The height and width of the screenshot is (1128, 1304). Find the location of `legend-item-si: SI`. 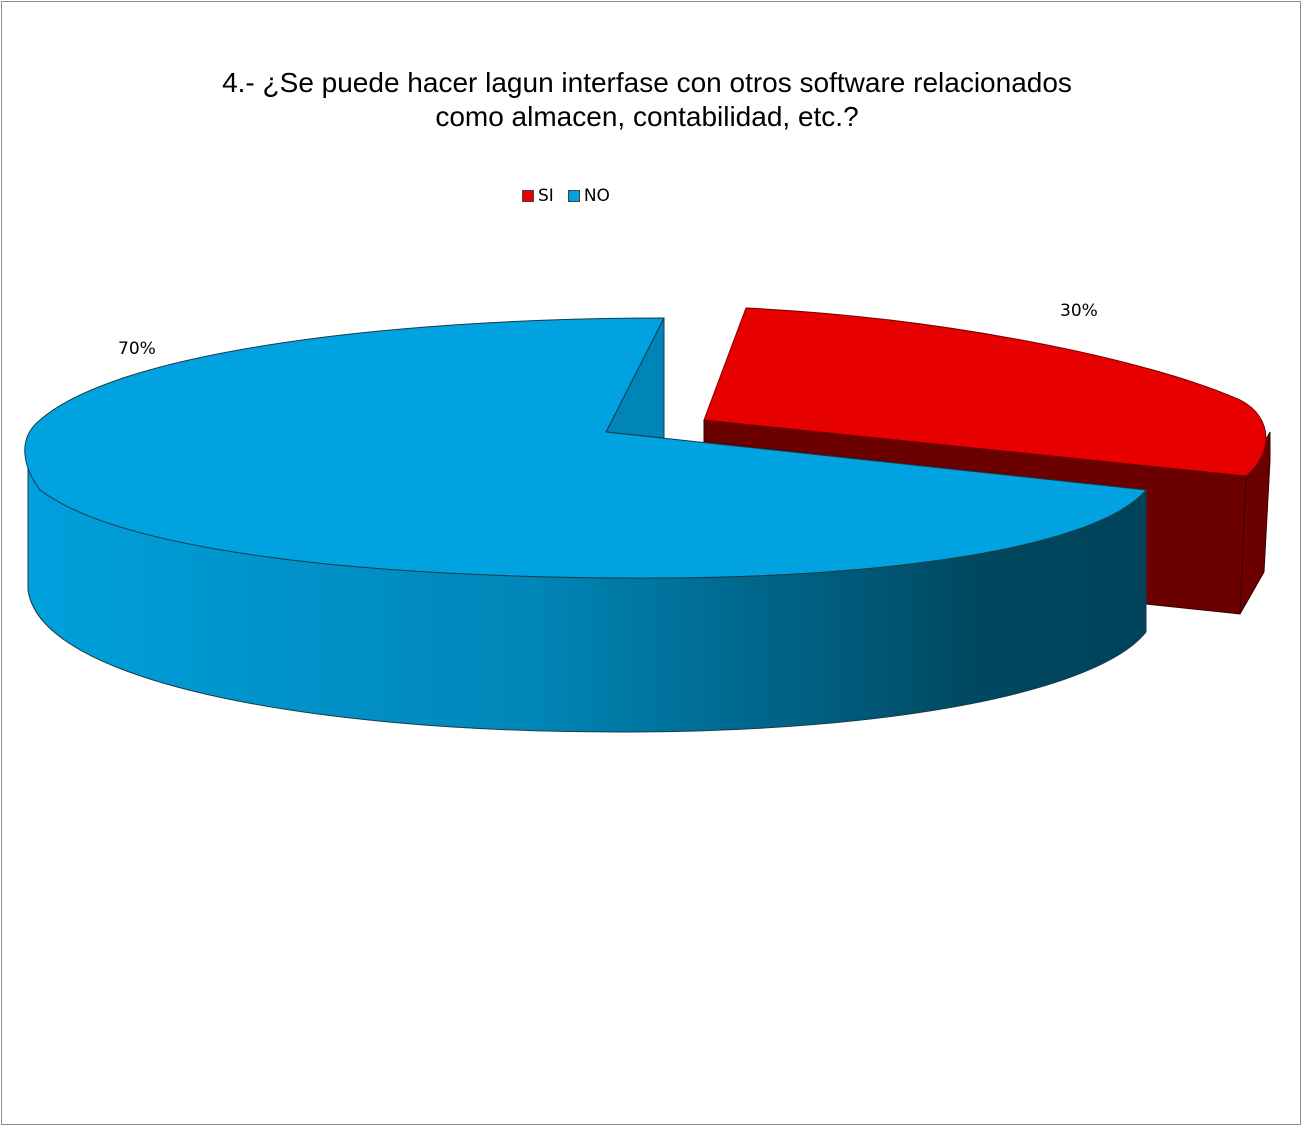

legend-item-si: SI is located at coordinates (538, 196).